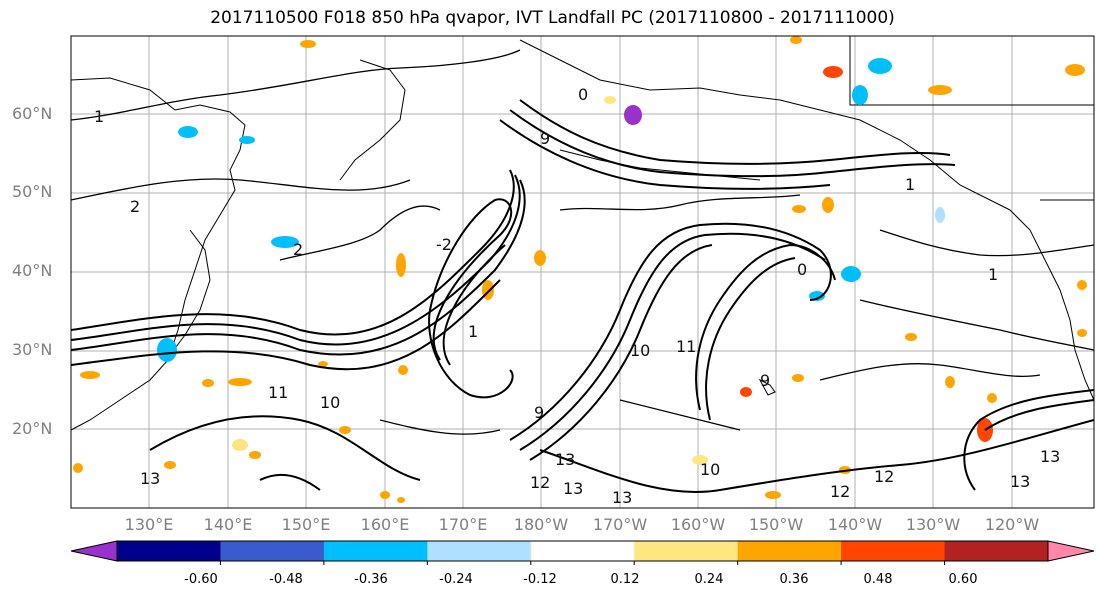  I want to click on colorbar-extend-high, so click(1071, 551).